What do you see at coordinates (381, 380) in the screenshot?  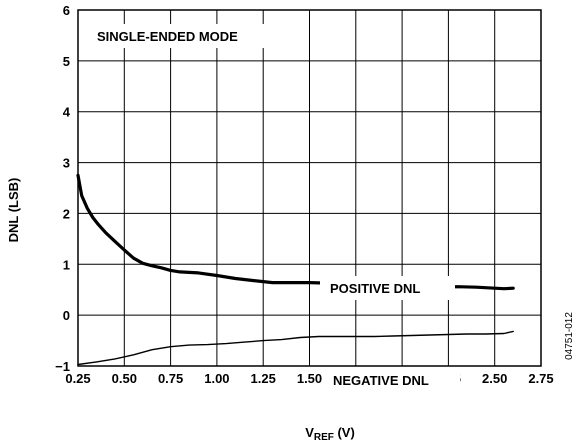 I see `negative-dnl-label: NEGATIVE DNL` at bounding box center [381, 380].